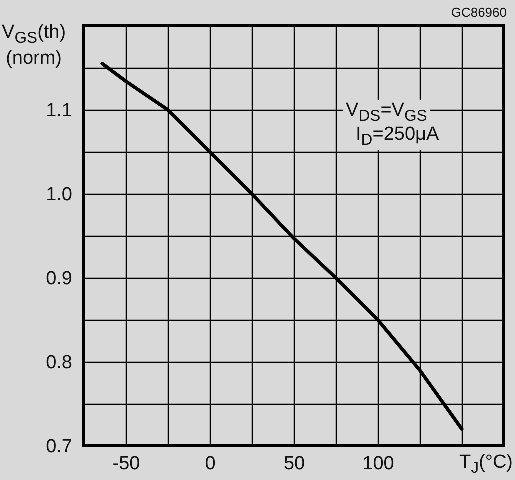 The height and width of the screenshot is (480, 515). I want to click on annotation: I$_{D}$=250μA, so click(397, 137).